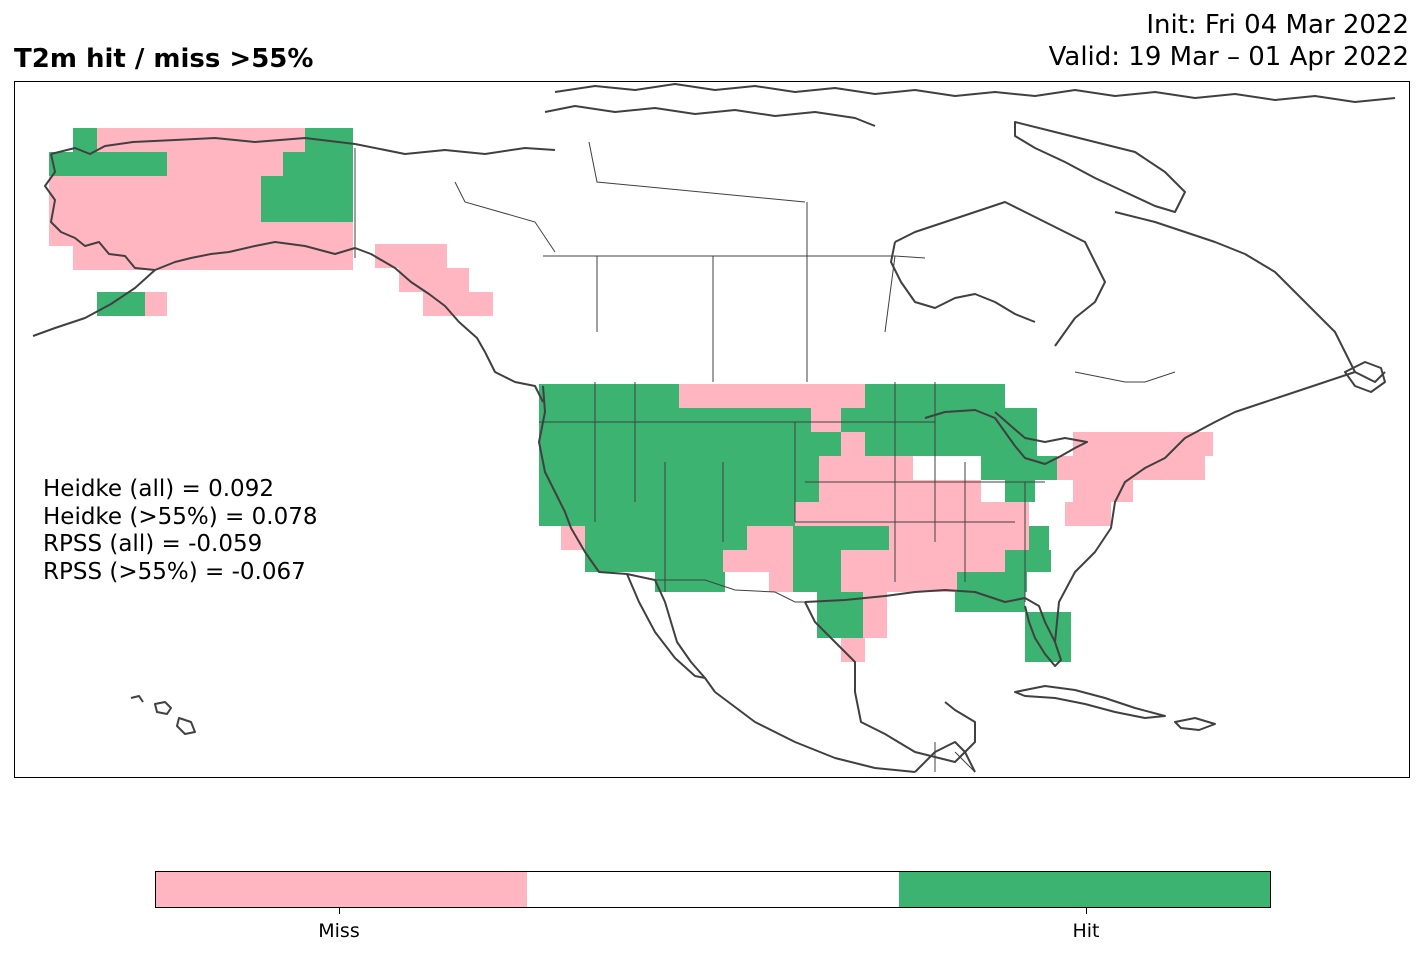 Image resolution: width=1425 pixels, height=958 pixels. Describe the element at coordinates (1086, 931) in the screenshot. I see `colorbar-label-hit: Hit` at that location.